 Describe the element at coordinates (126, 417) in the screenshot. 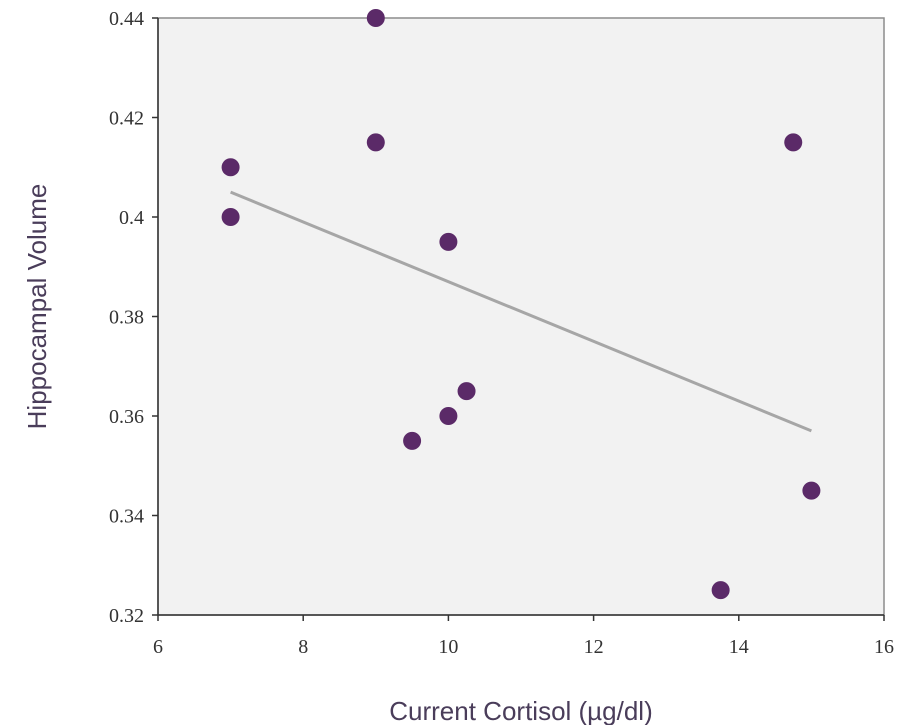

I see `y-tick-label: 0.36` at that location.